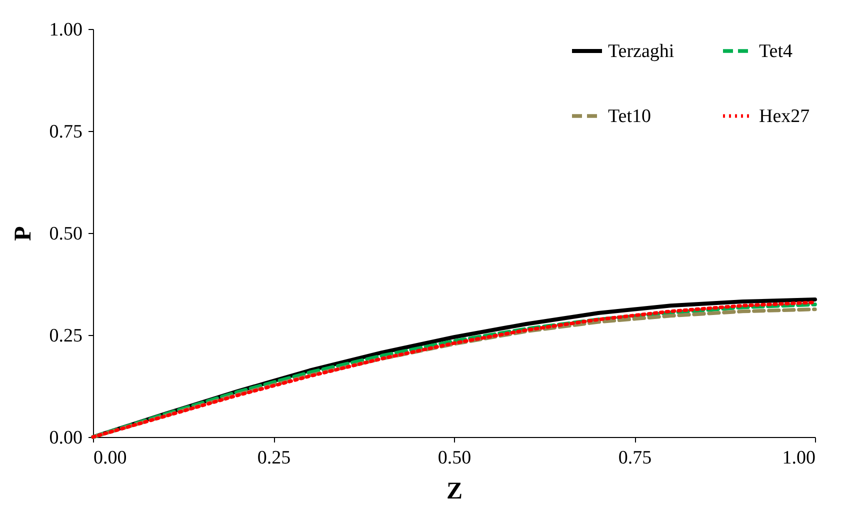  Describe the element at coordinates (454, 491) in the screenshot. I see `x-axis-title: Z` at that location.